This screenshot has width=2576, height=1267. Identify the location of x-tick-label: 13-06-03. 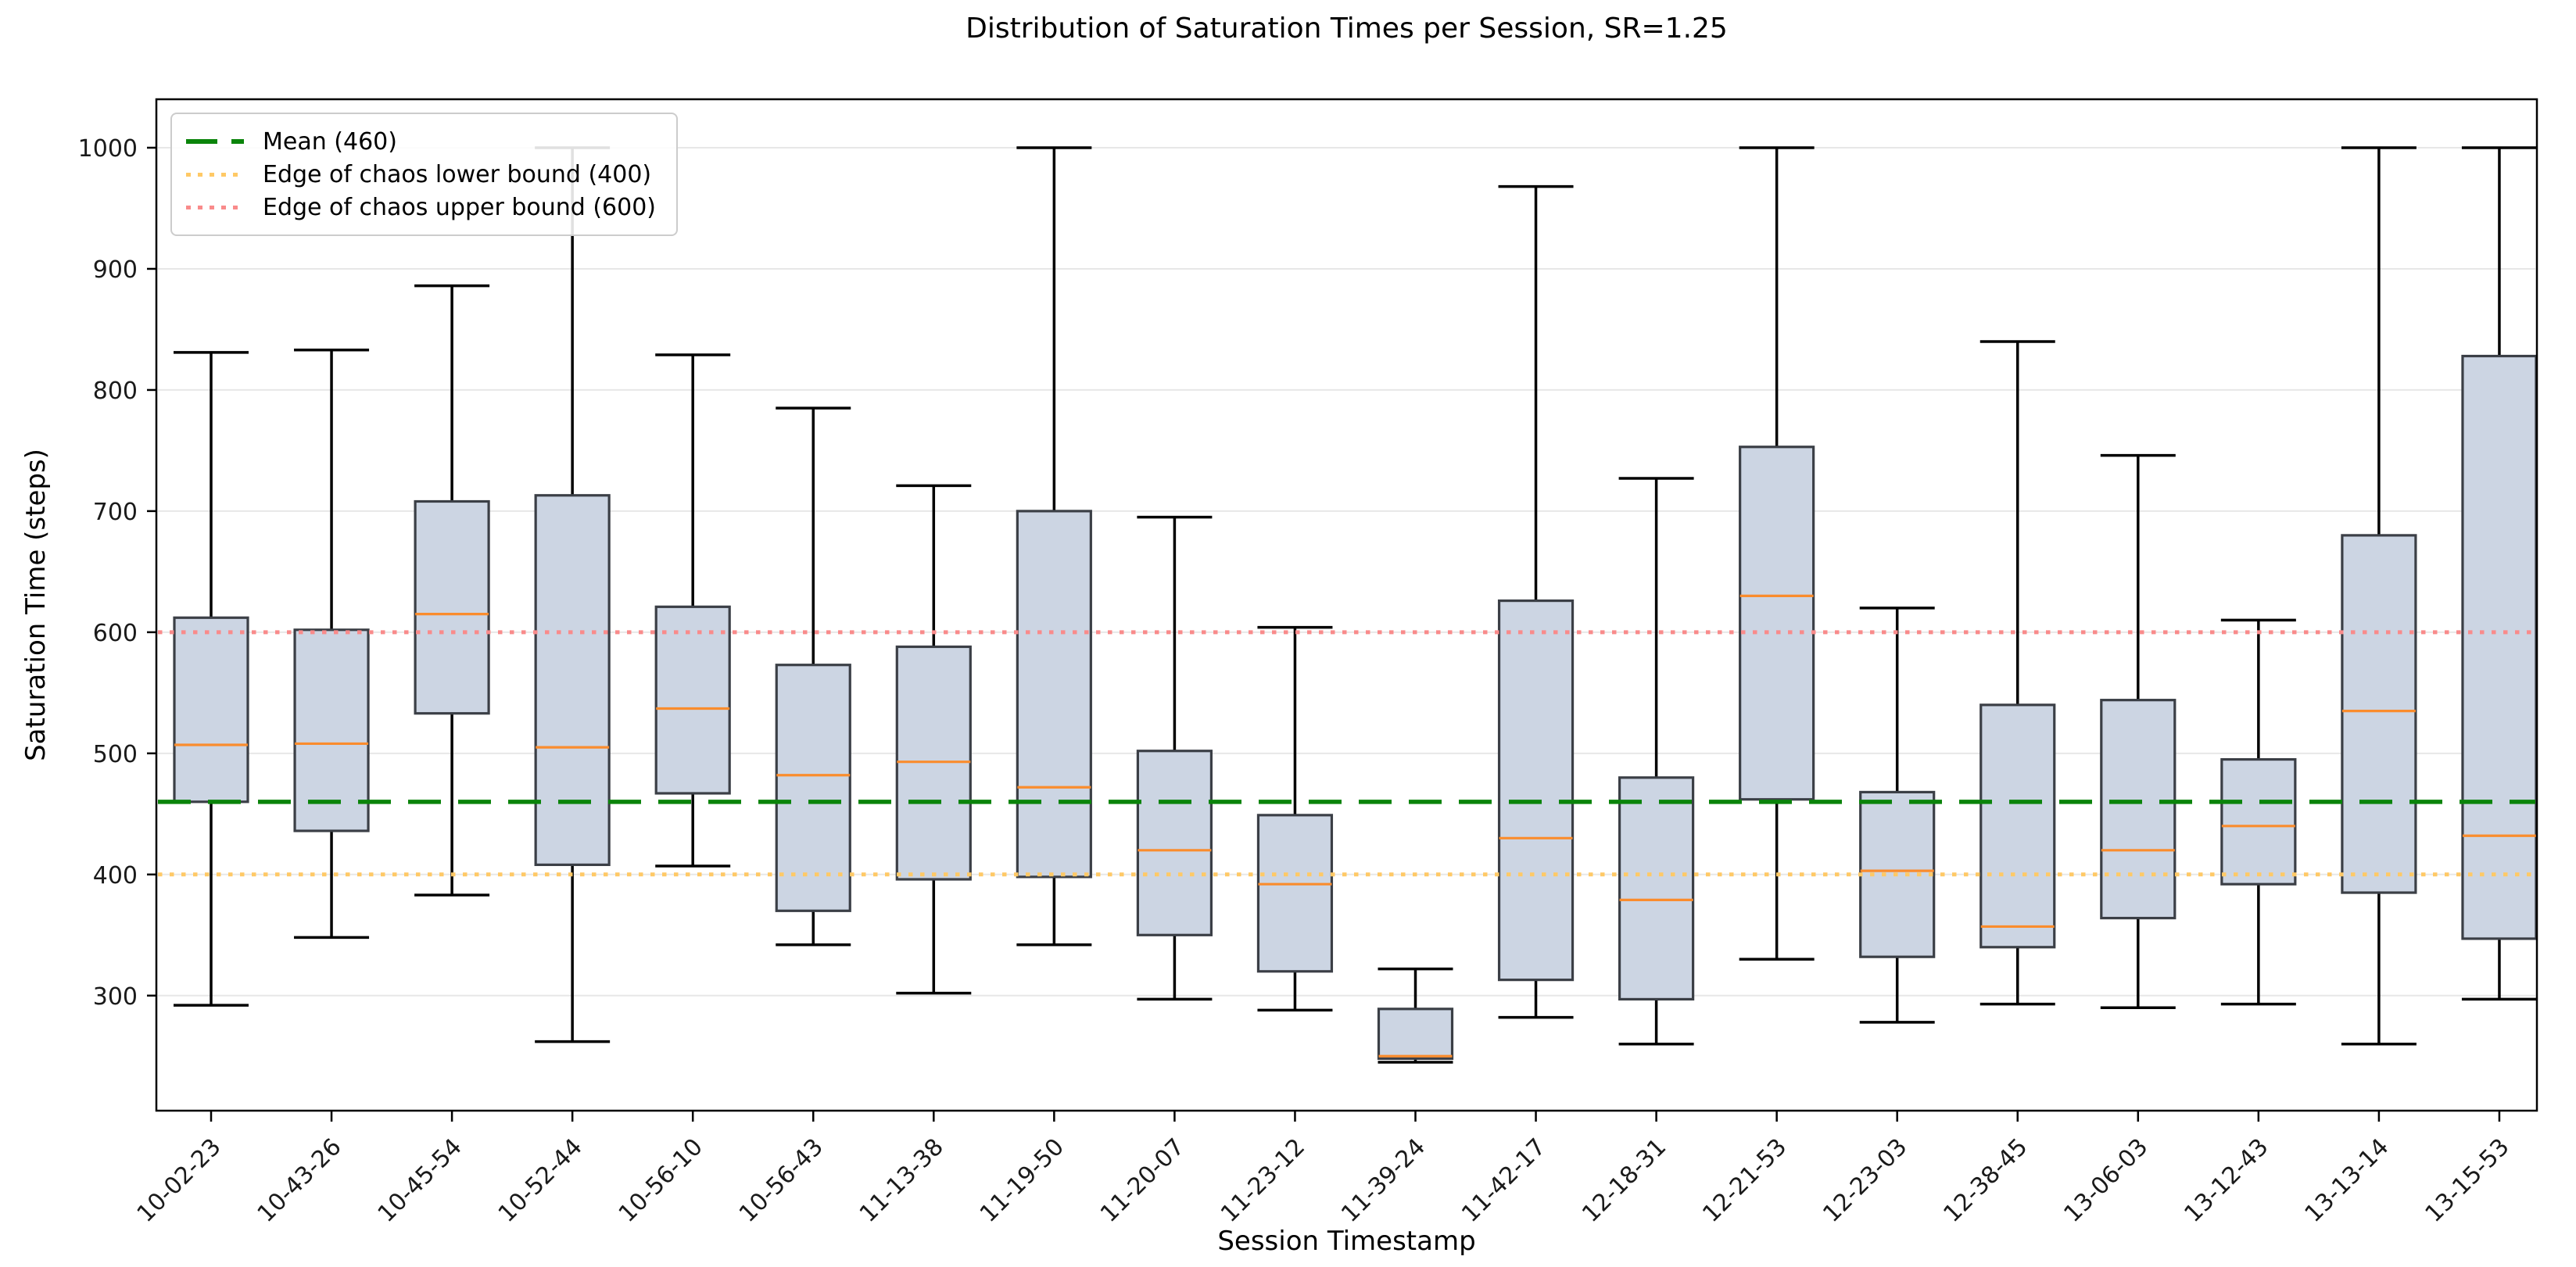
(2105, 1180).